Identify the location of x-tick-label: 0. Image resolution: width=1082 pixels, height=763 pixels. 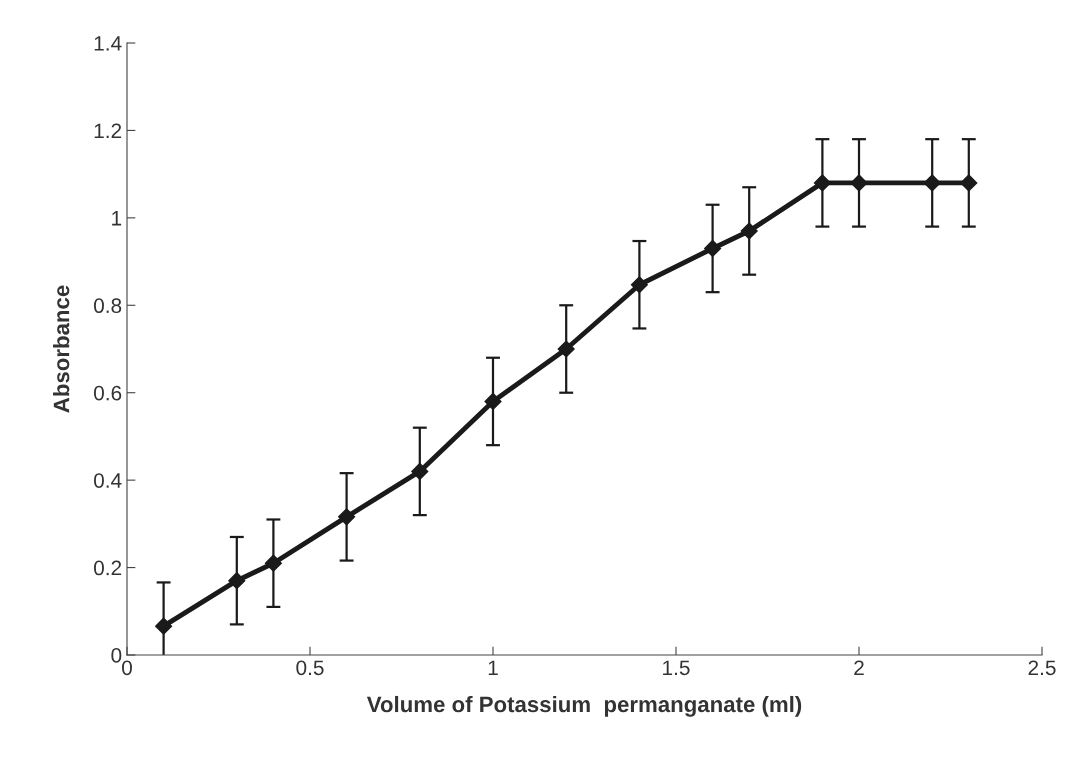
(127, 668).